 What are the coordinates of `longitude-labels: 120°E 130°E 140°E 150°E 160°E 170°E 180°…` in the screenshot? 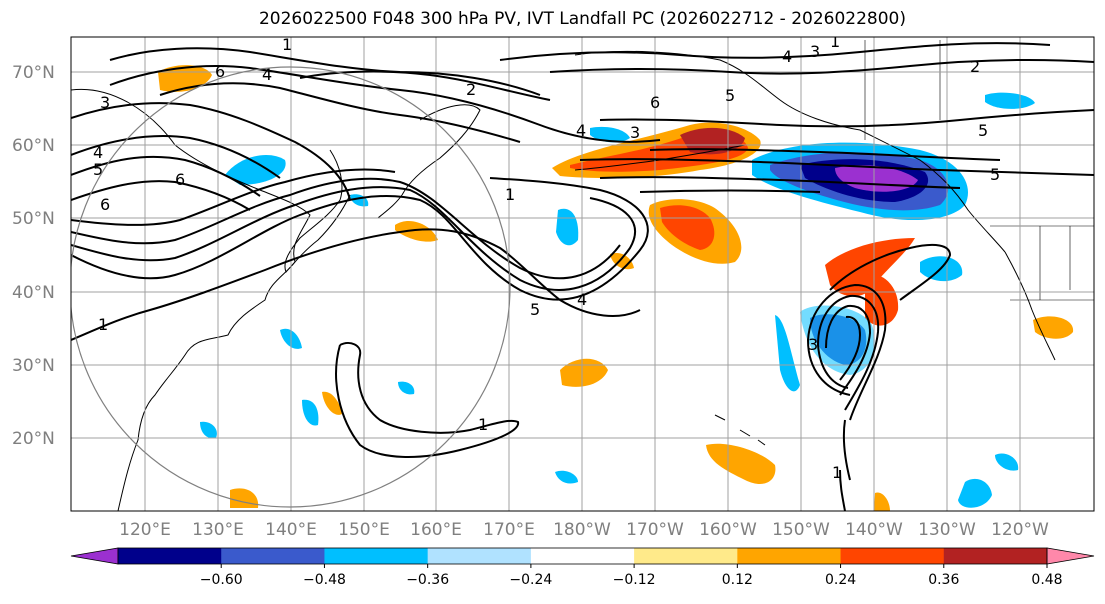 It's located at (584, 530).